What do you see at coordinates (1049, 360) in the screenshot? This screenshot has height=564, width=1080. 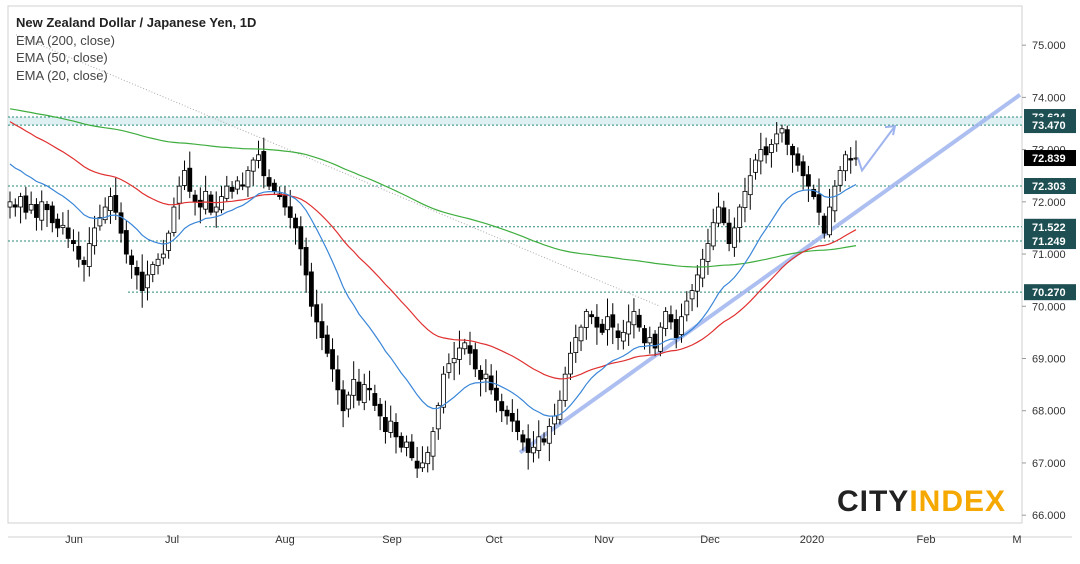 I see `y-tick-label: 69.000` at bounding box center [1049, 360].